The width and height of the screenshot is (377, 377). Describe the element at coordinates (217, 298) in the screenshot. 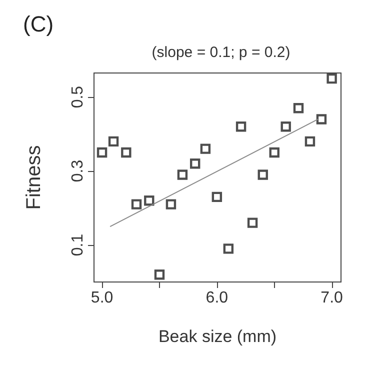

I see `x-tick-label: 6.0` at that location.